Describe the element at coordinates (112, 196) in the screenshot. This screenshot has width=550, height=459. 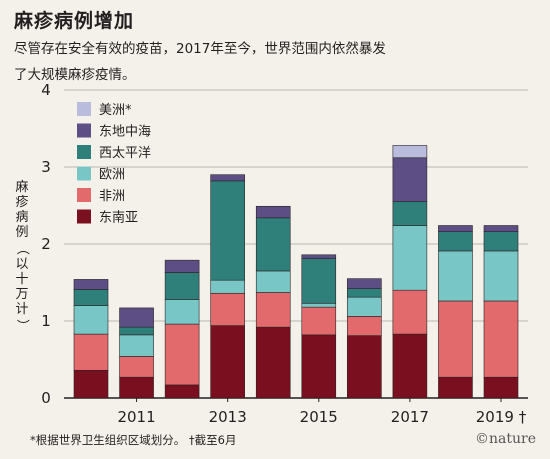
I see `legend-label: 非洲` at that location.